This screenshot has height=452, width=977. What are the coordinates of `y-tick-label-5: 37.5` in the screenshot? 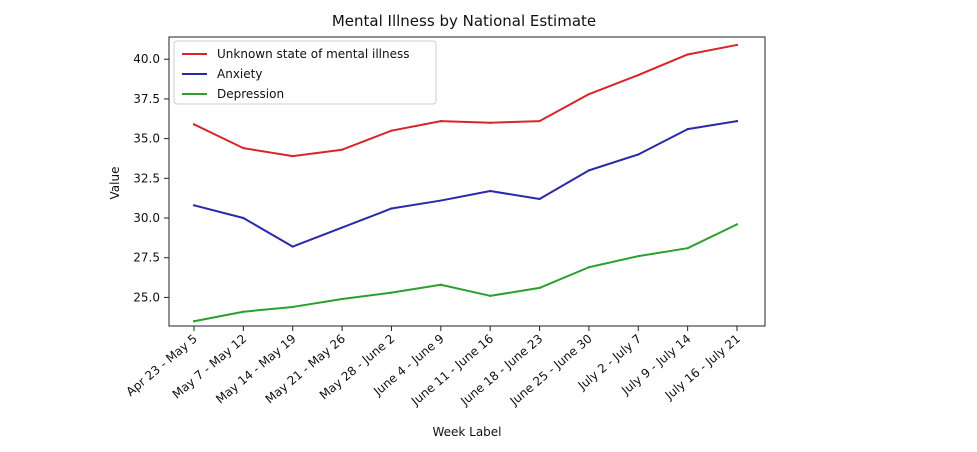 It's located at (146, 99).